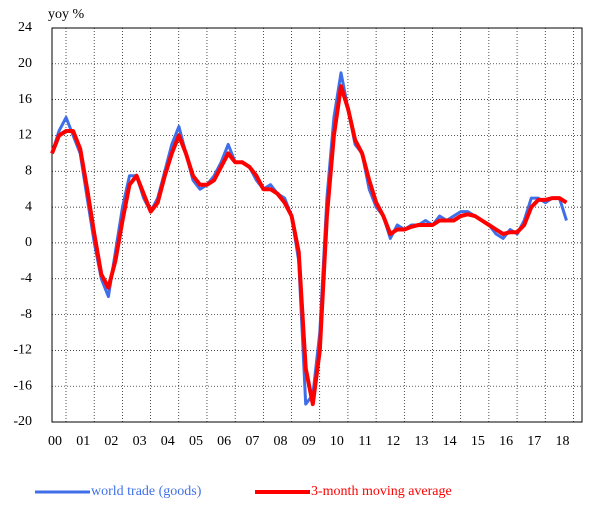  What do you see at coordinates (26, 314) in the screenshot?
I see `y-tick-label: -8` at bounding box center [26, 314].